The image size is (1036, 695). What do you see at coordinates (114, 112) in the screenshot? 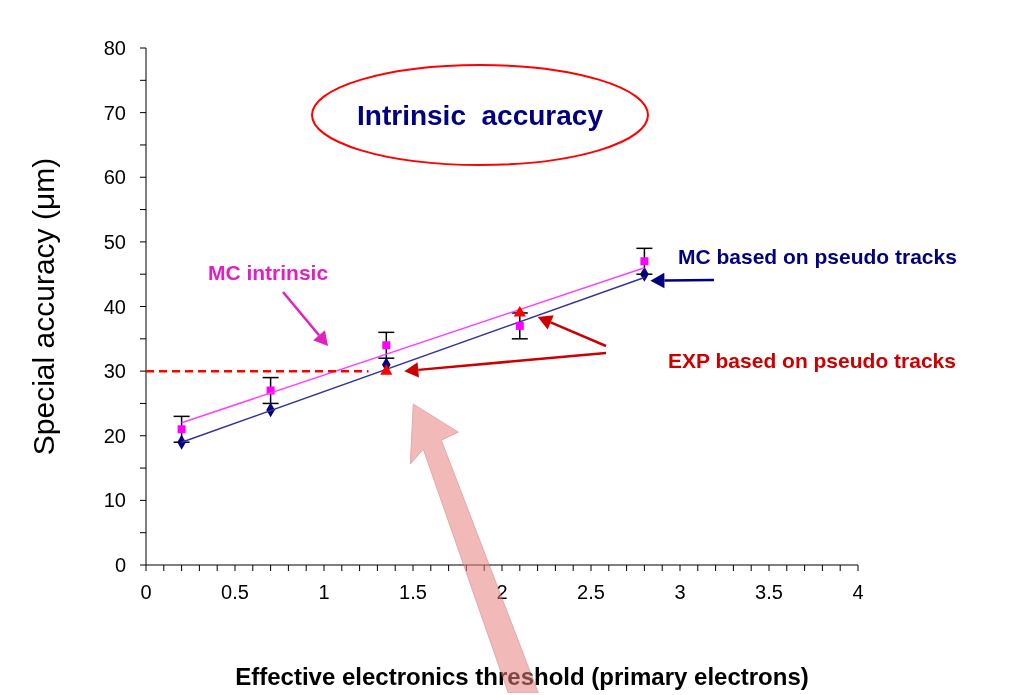
I see `y-tick-label: 70` at bounding box center [114, 112].